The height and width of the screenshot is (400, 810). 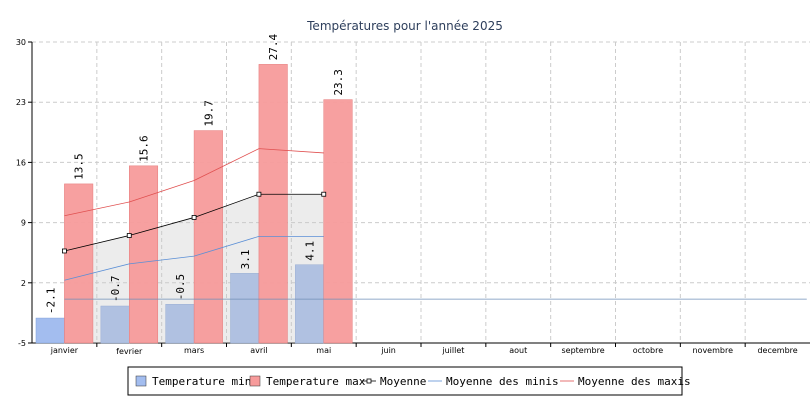 What do you see at coordinates (180, 287) in the screenshot?
I see `data-label-min: -0.5` at bounding box center [180, 287].